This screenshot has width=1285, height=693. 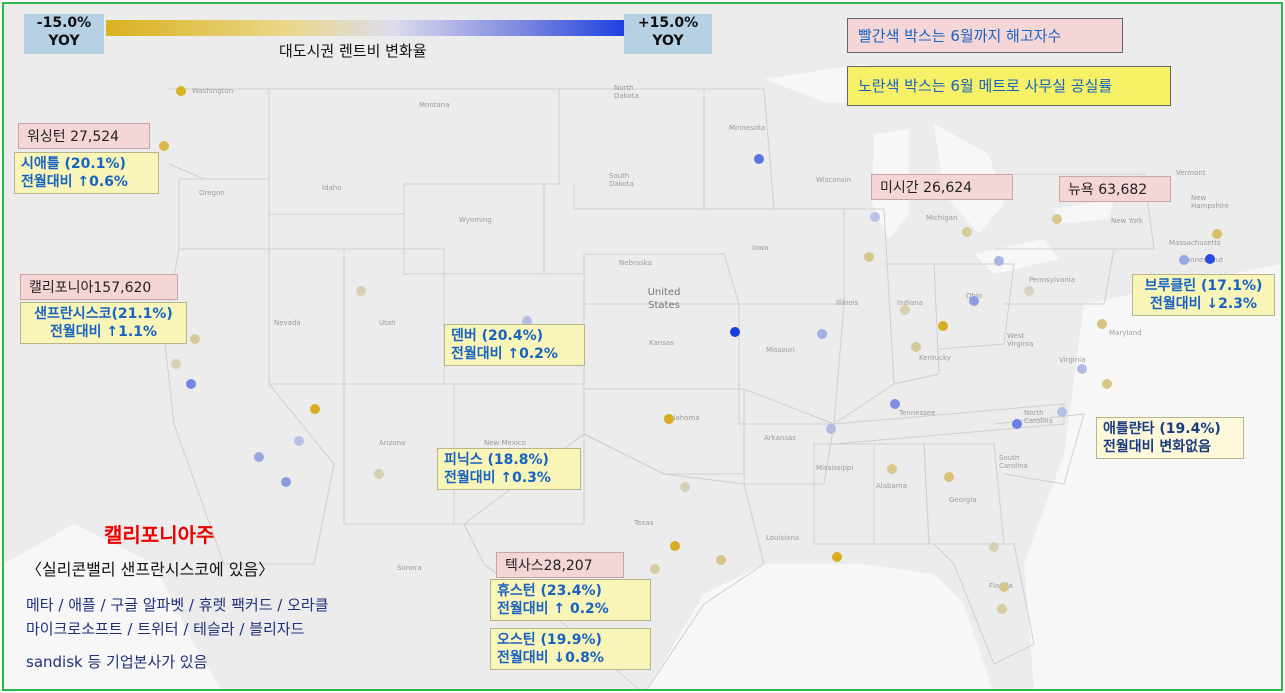 I want to click on layoffs-texas: 텍사스28,207, so click(x=560, y=565).